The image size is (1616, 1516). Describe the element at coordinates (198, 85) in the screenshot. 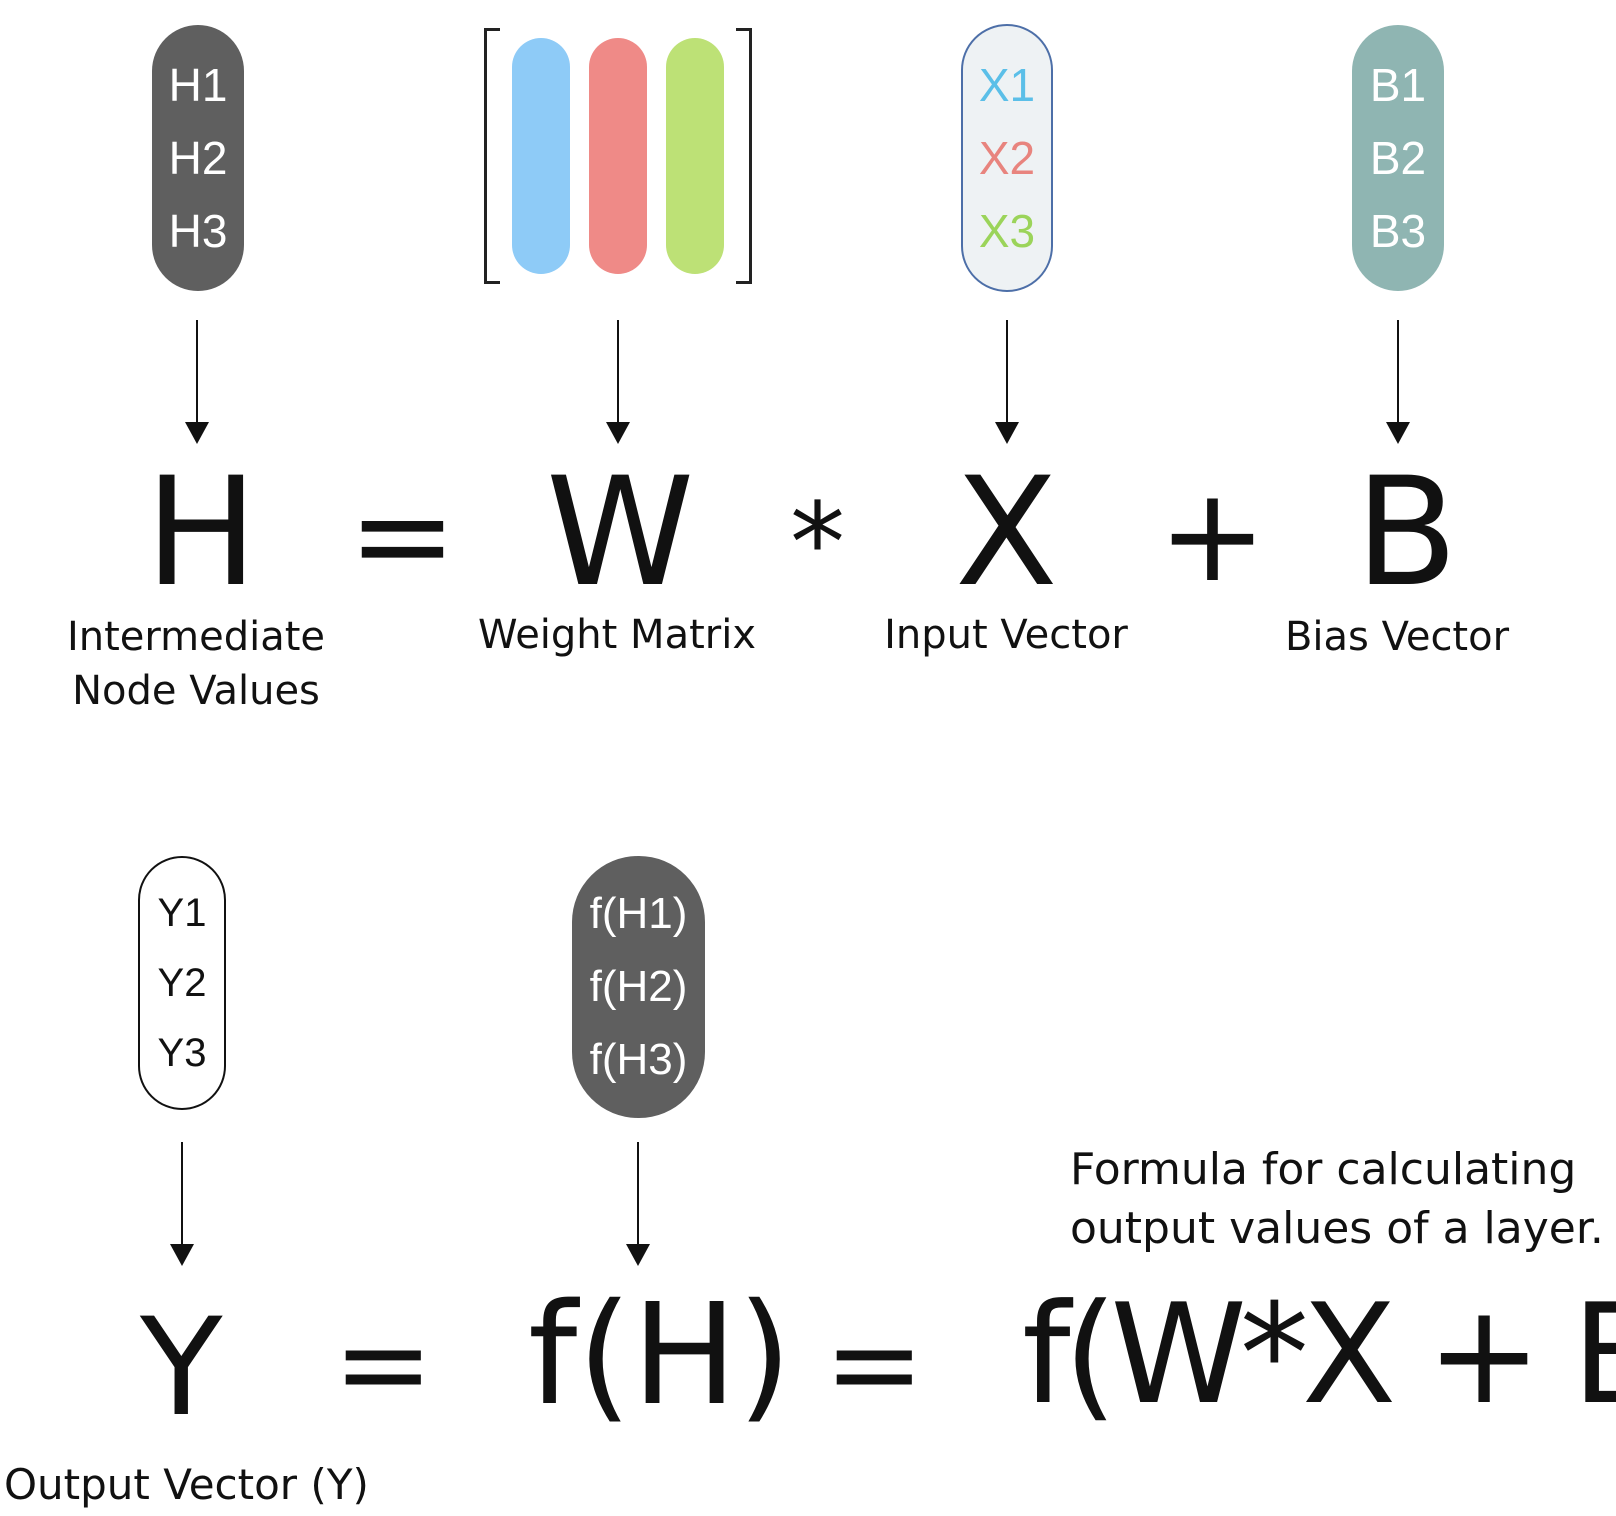

I see `vector-entry: H1` at that location.